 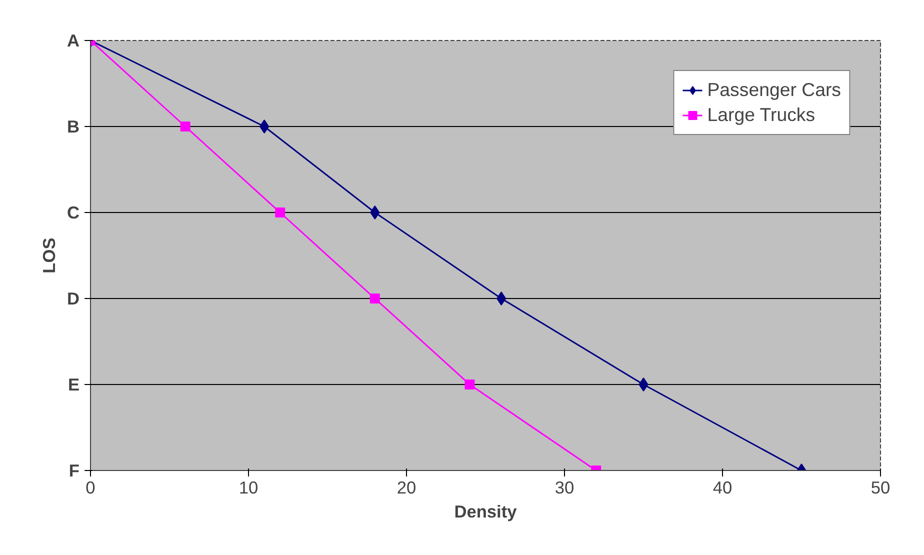 What do you see at coordinates (761, 115) in the screenshot?
I see `legend-label: Large Trucks` at bounding box center [761, 115].